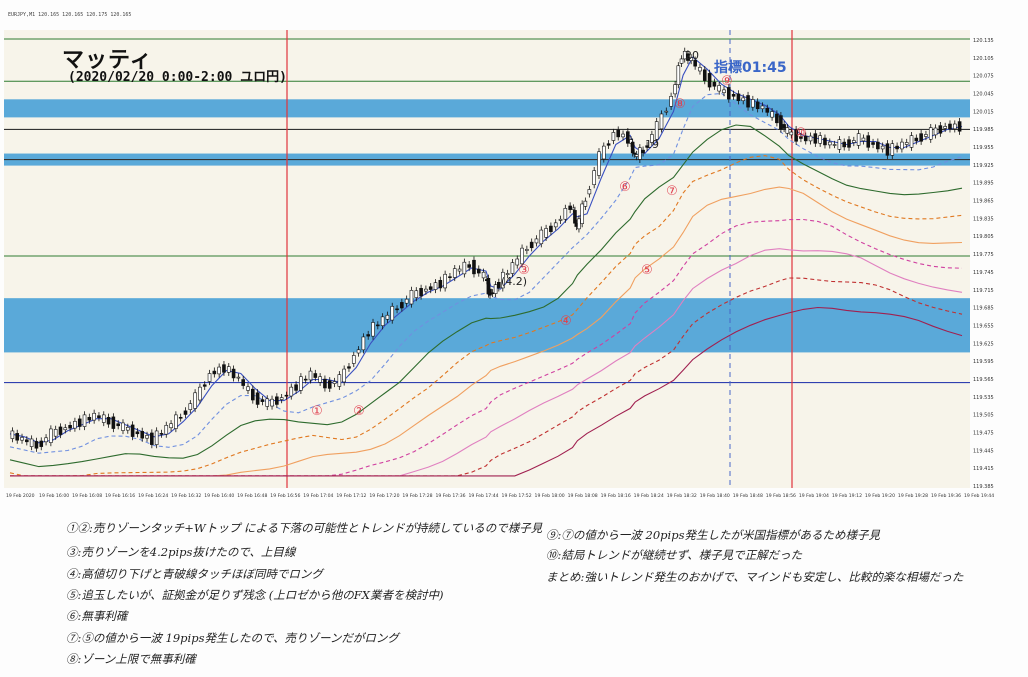 The image size is (1028, 677). What do you see at coordinates (983, 433) in the screenshot?
I see `y-tick-label: 119.475` at bounding box center [983, 433].